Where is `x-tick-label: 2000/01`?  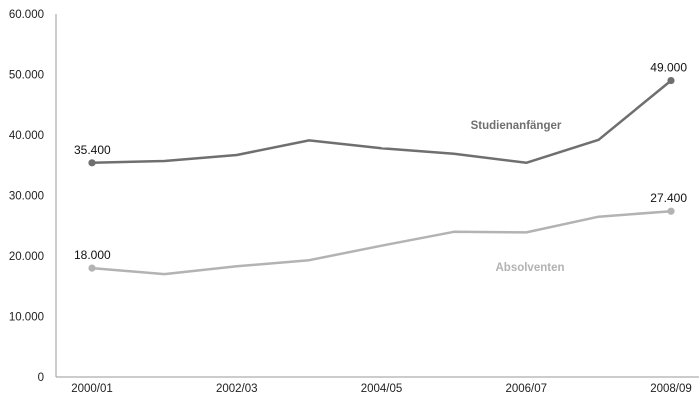 x-tick-label: 2000/01 is located at coordinates (92, 389).